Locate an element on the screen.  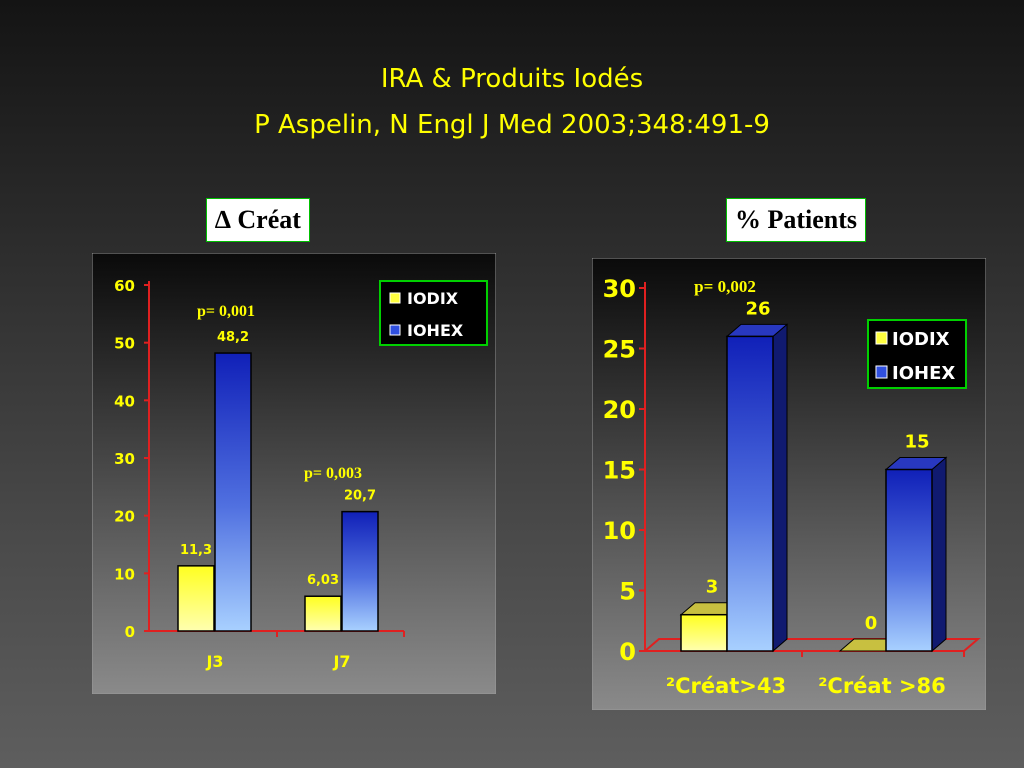
data-label: 0 is located at coordinates (871, 623).